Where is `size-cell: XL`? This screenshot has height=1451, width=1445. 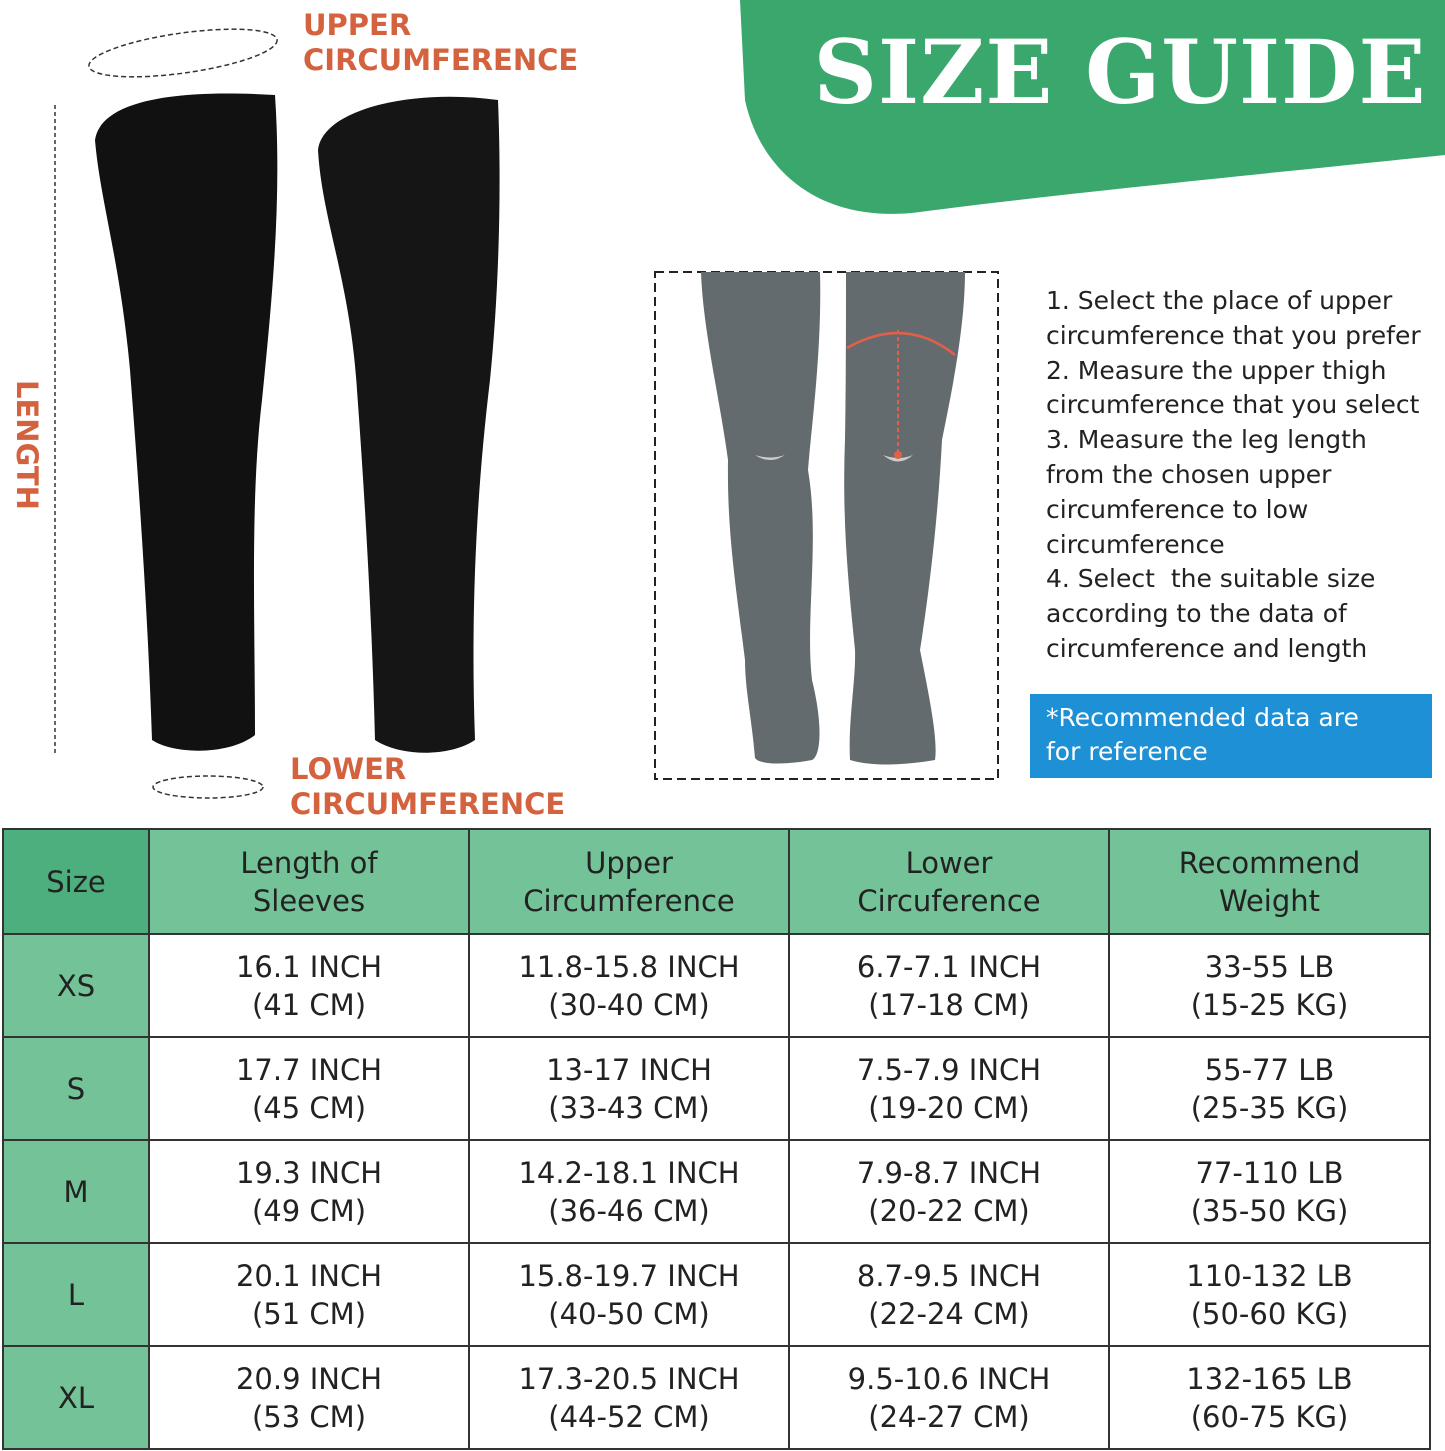
size-cell: XL is located at coordinates (76, 1397).